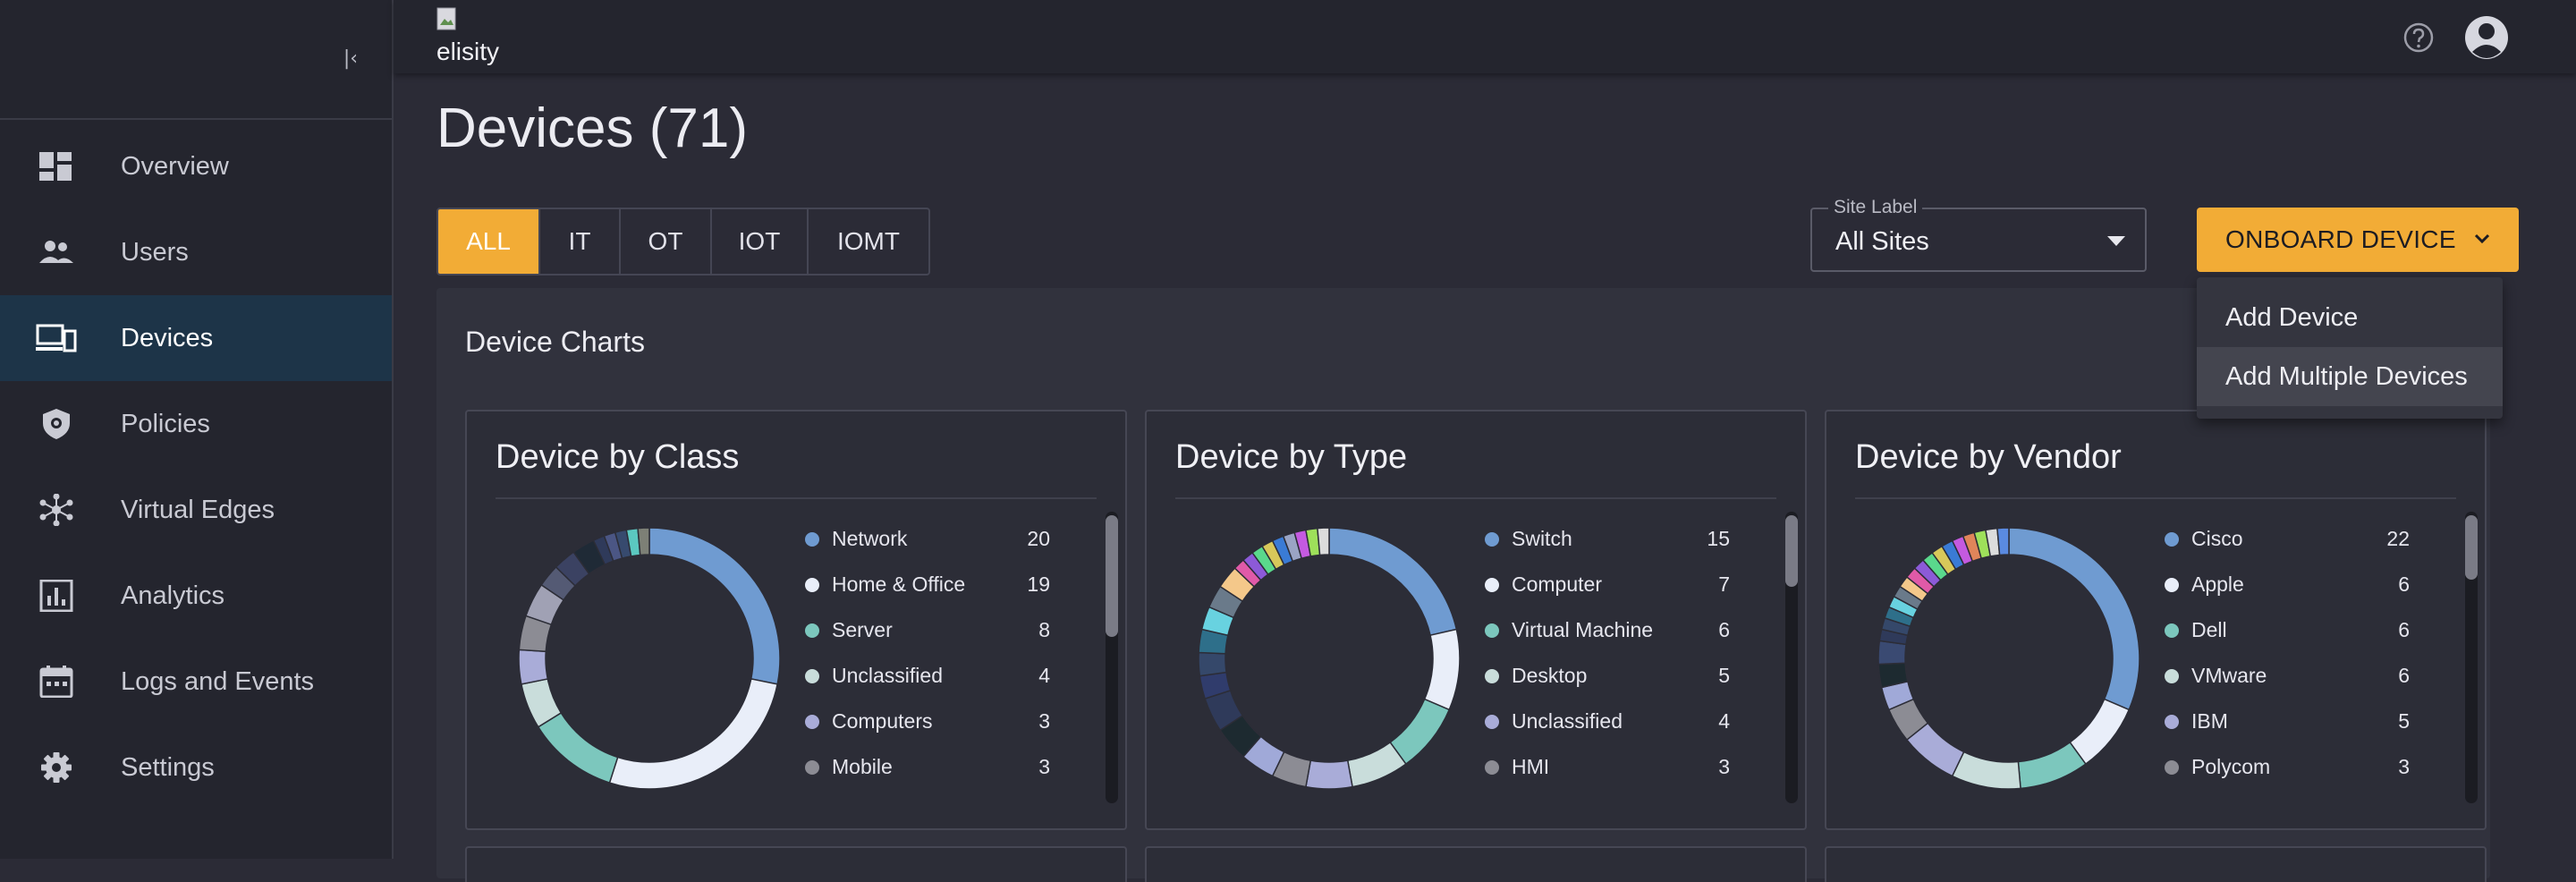  I want to click on legend-item: Cisco 22, so click(2303, 547).